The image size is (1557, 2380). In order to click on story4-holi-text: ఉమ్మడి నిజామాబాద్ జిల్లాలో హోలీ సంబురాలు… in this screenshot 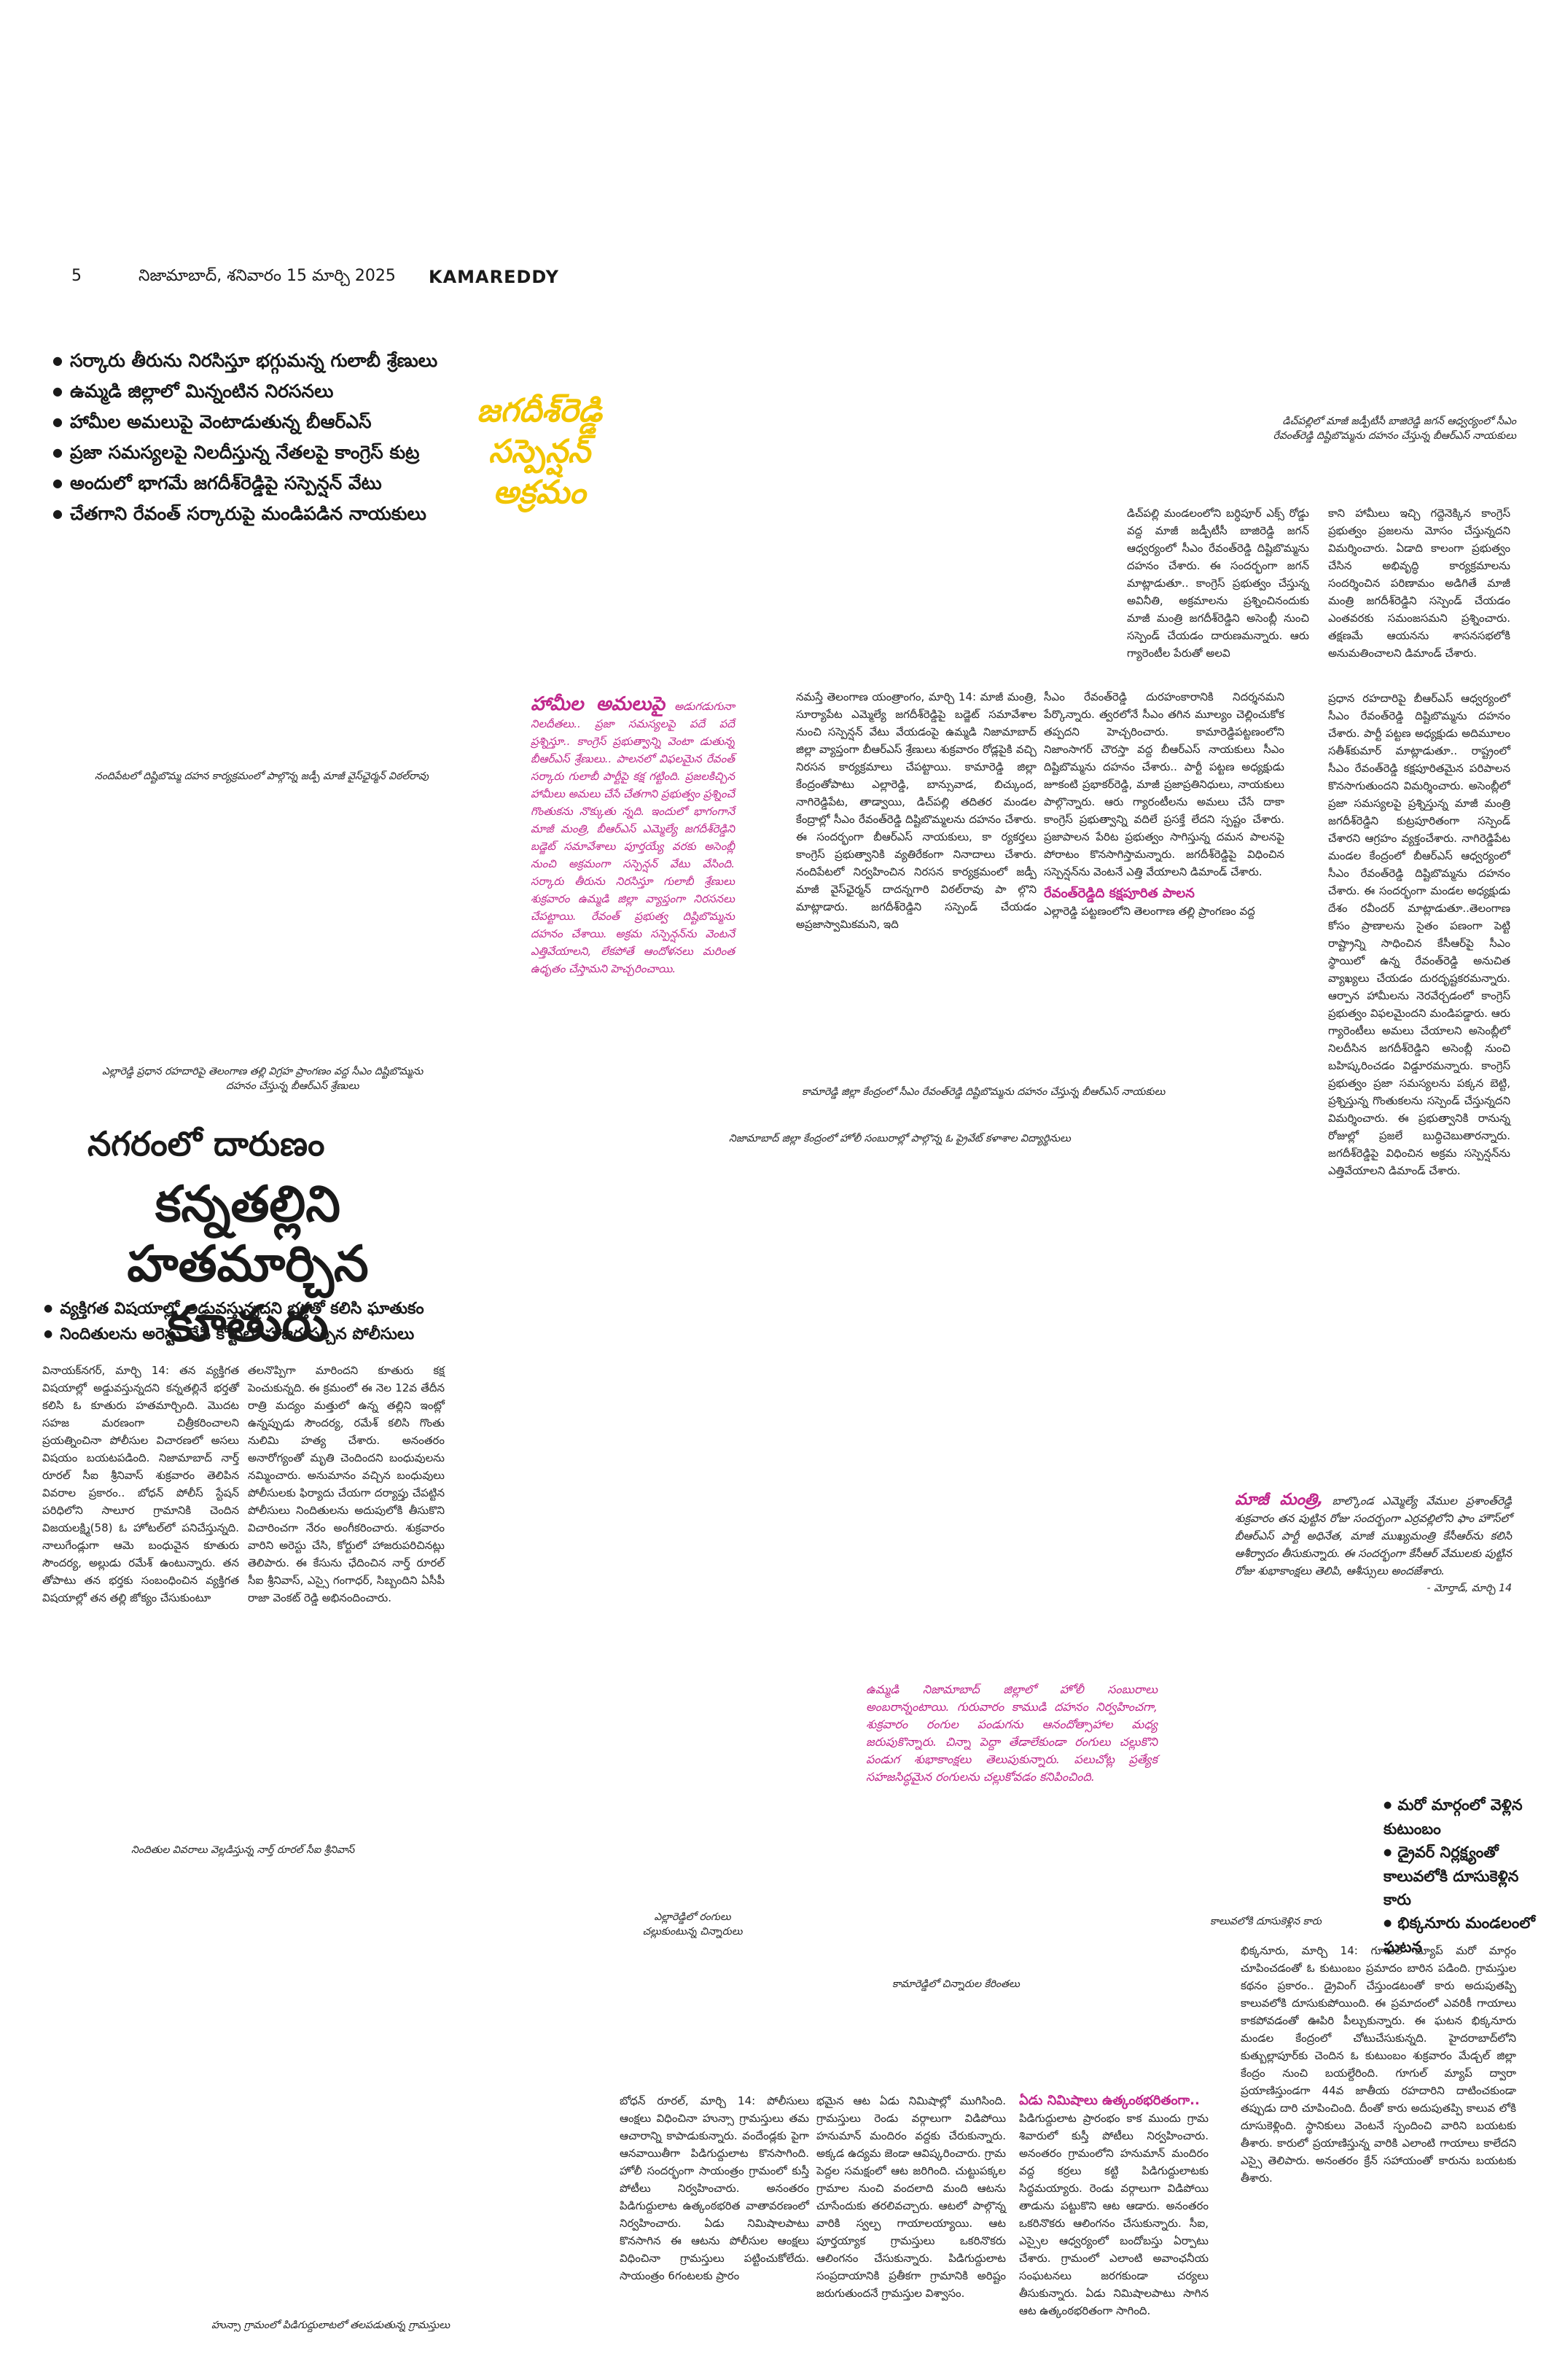, I will do `click(1012, 1733)`.